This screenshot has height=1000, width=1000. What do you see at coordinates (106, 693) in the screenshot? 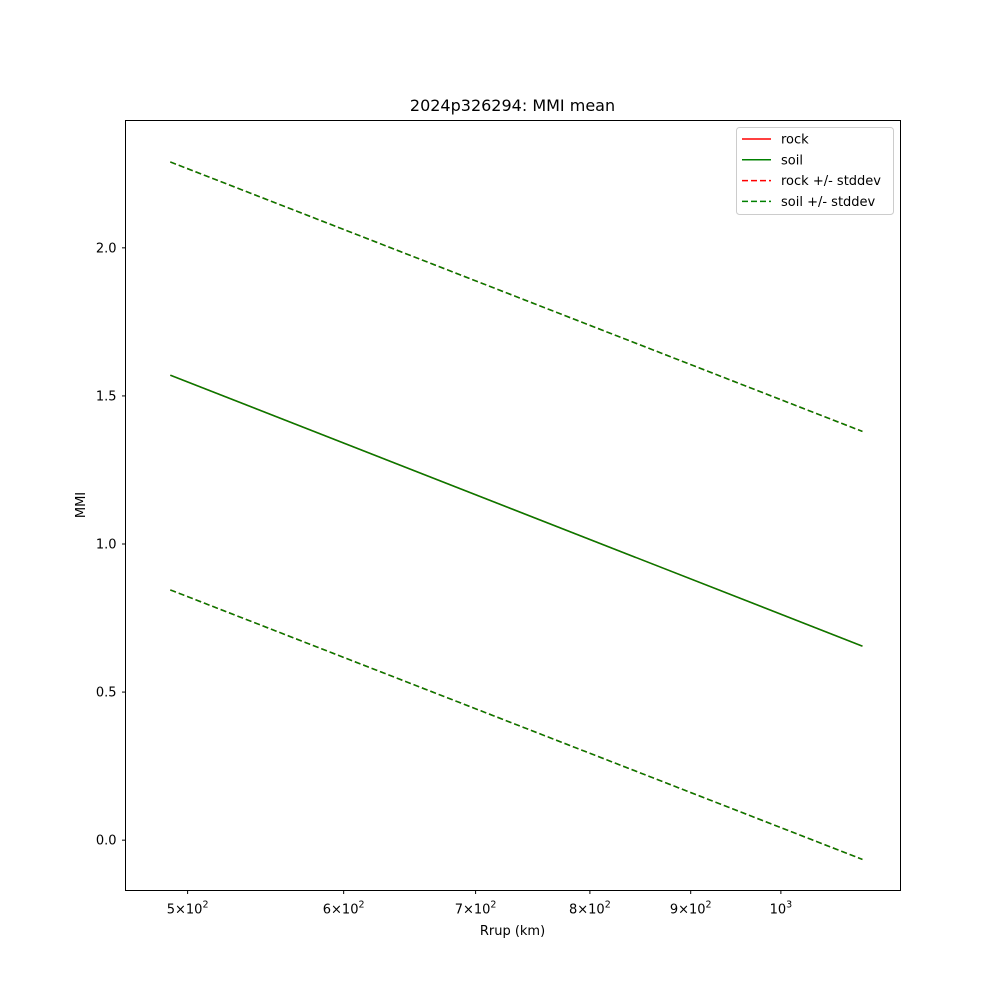
I see `y-tick-label: 0.5` at bounding box center [106, 693].